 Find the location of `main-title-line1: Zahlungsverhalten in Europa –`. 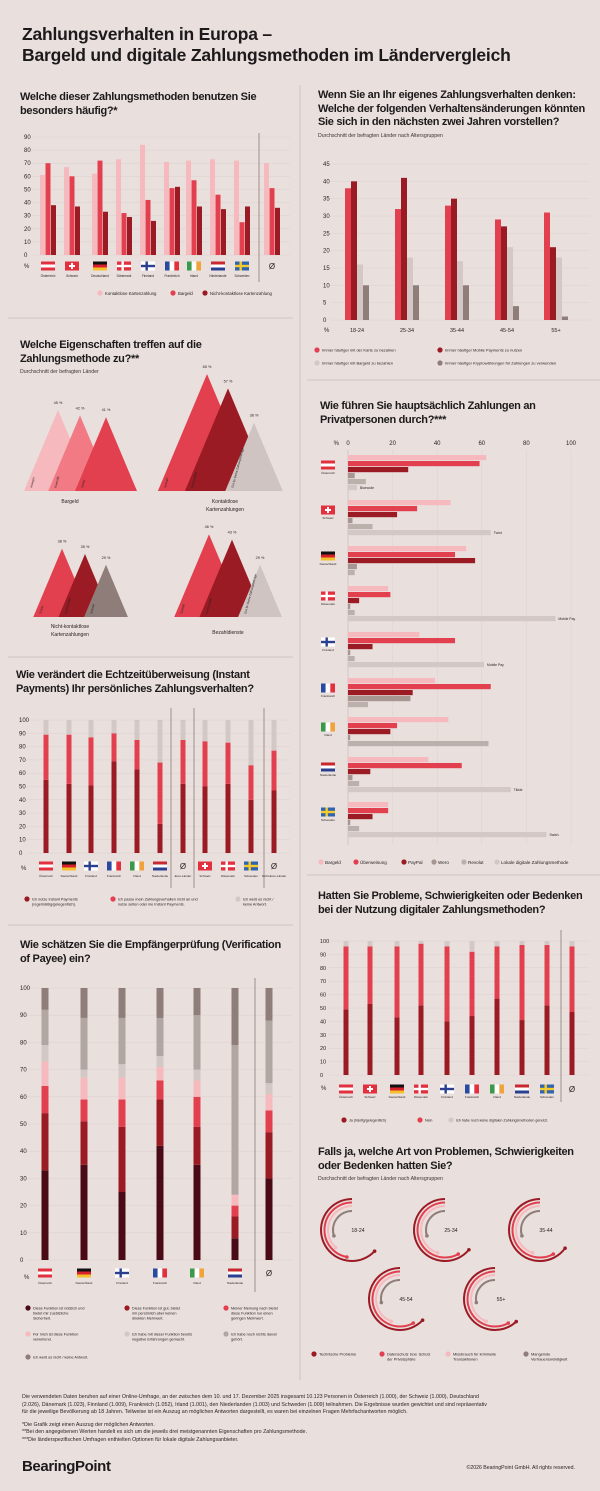

main-title-line1: Zahlungsverhalten in Europa – is located at coordinates (147, 34).